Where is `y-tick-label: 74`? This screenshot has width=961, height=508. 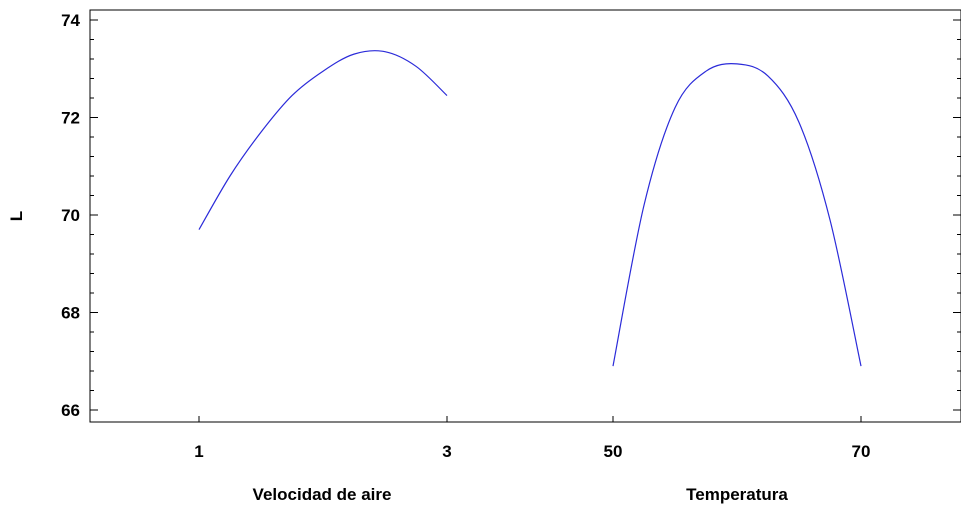
y-tick-label: 74 is located at coordinates (70, 20).